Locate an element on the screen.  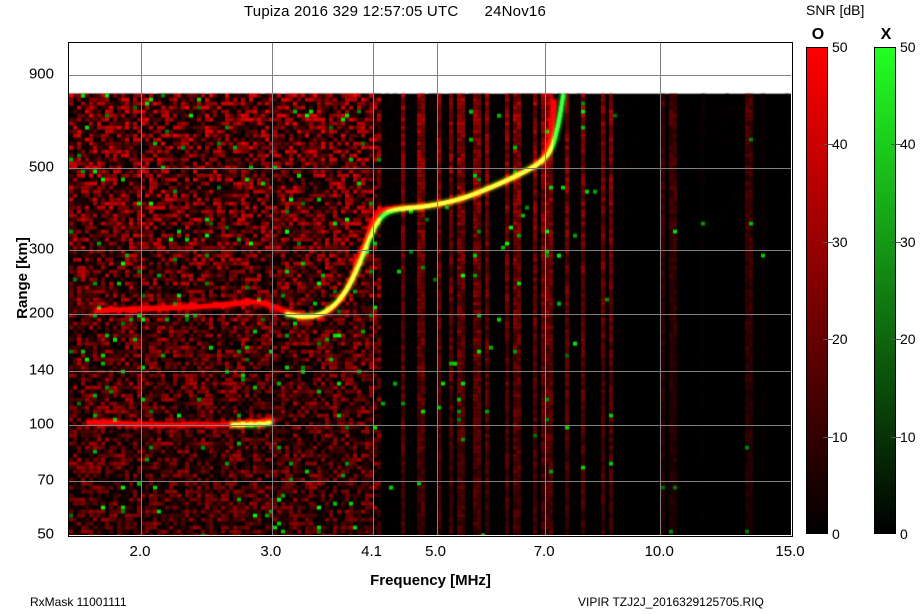
y-tick-label: 200 is located at coordinates (41, 313).